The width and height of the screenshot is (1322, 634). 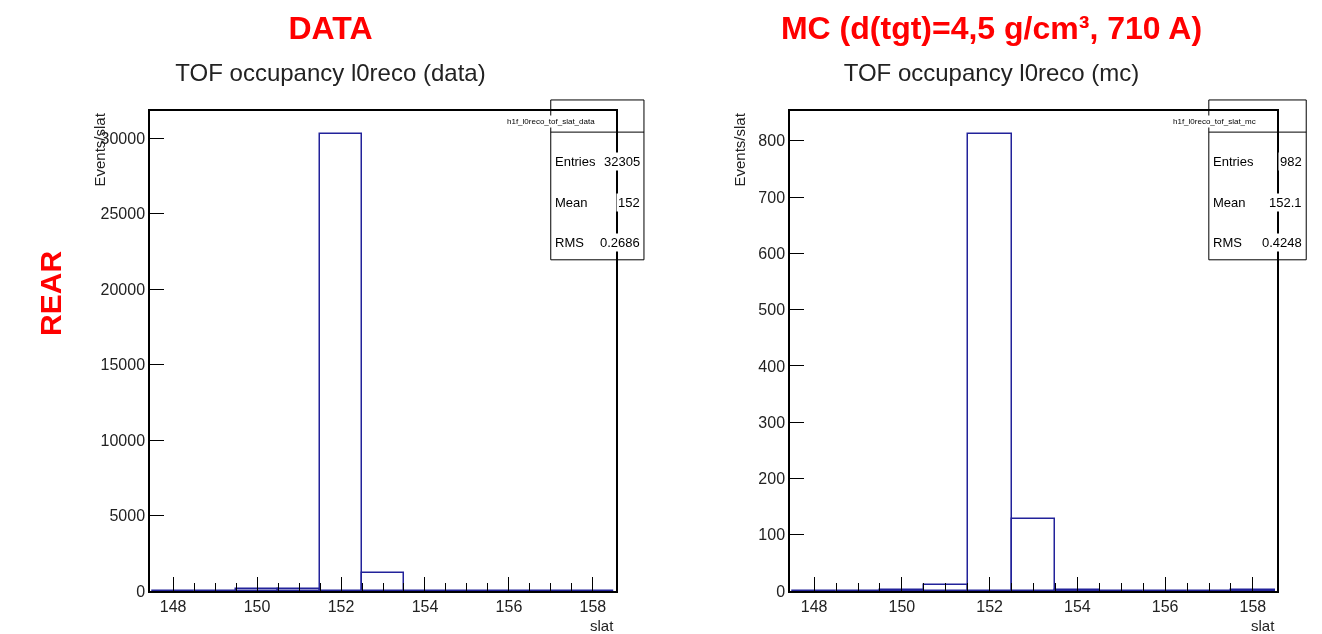 I want to click on y-tick-label: 400, so click(x=772, y=366).